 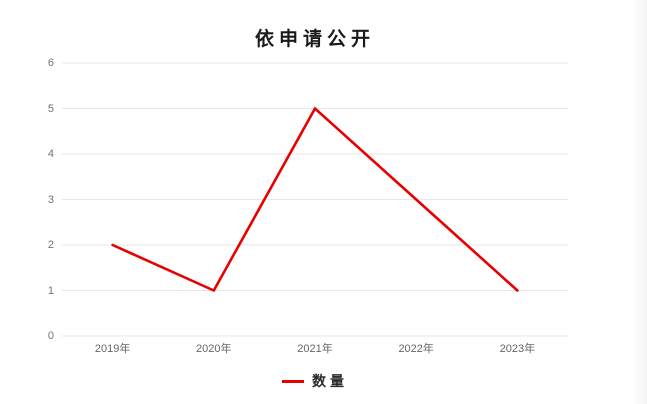 I want to click on y-axis-tick-label: 4, so click(x=50, y=154).